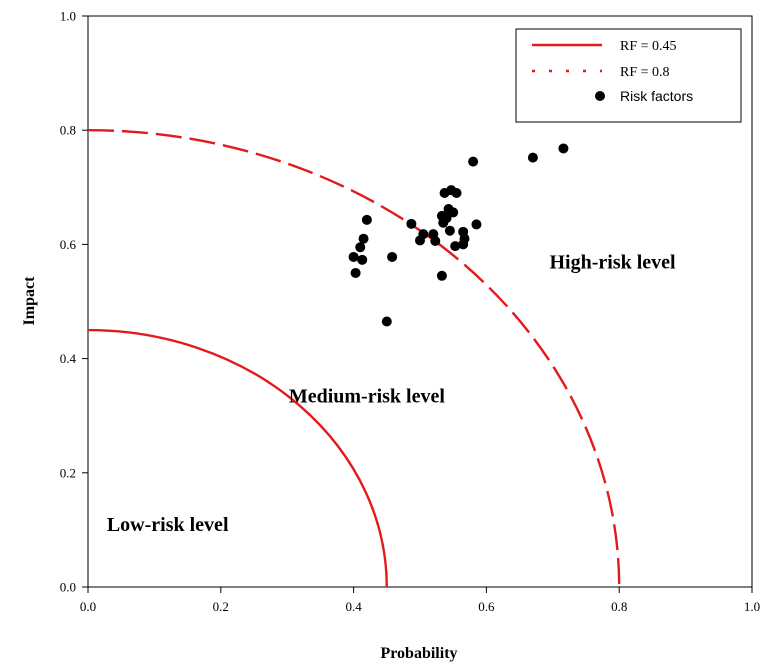  I want to click on x-axis-title: Probability, so click(418, 653).